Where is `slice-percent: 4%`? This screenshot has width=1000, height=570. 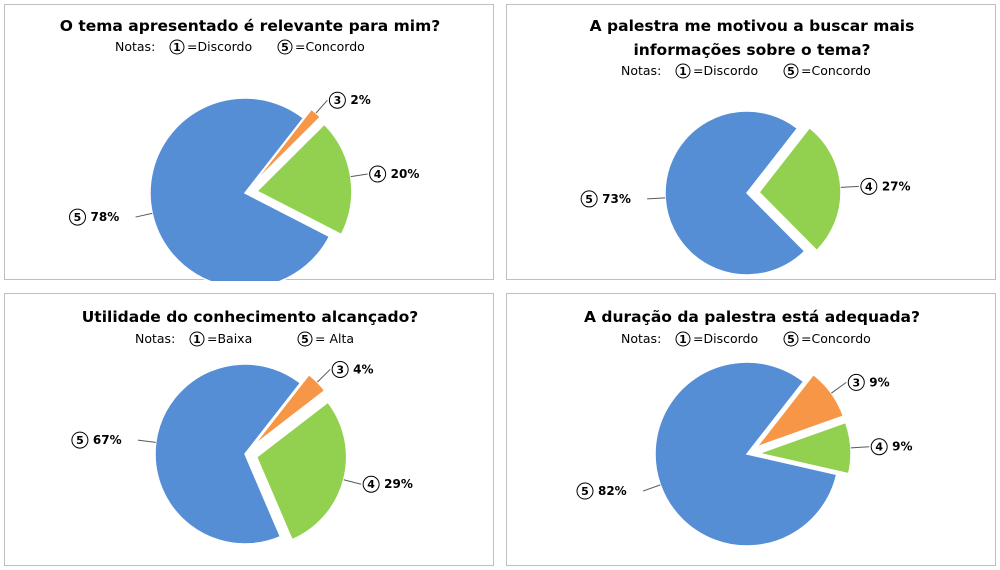
slice-percent: 4% is located at coordinates (363, 369).